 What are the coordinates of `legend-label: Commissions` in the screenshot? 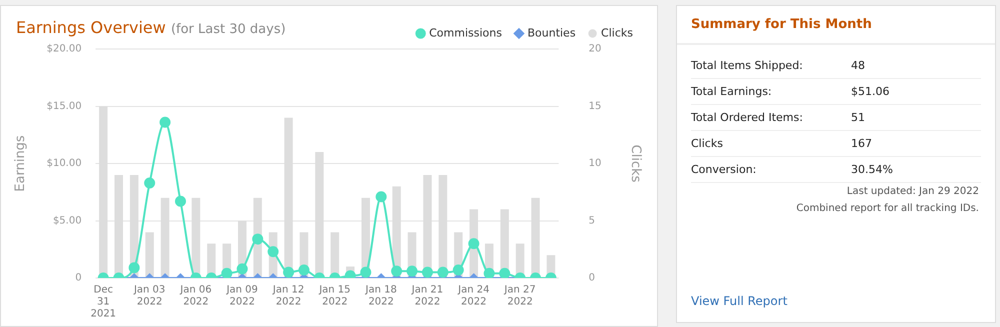 It's located at (465, 33).